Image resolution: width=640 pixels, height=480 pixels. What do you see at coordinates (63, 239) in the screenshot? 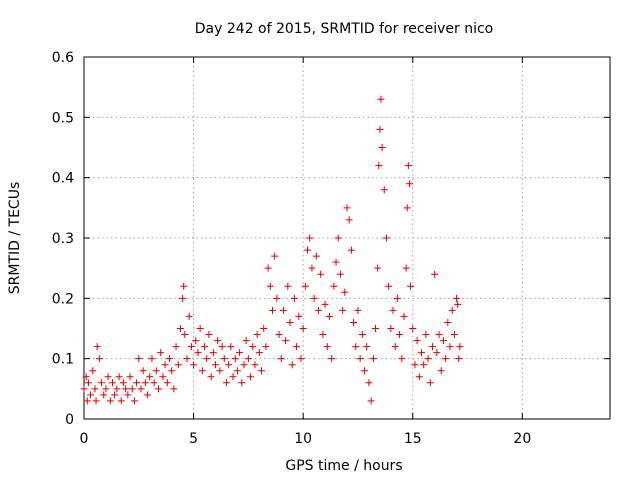
I see `y-tick-label: 0.3` at bounding box center [63, 239].